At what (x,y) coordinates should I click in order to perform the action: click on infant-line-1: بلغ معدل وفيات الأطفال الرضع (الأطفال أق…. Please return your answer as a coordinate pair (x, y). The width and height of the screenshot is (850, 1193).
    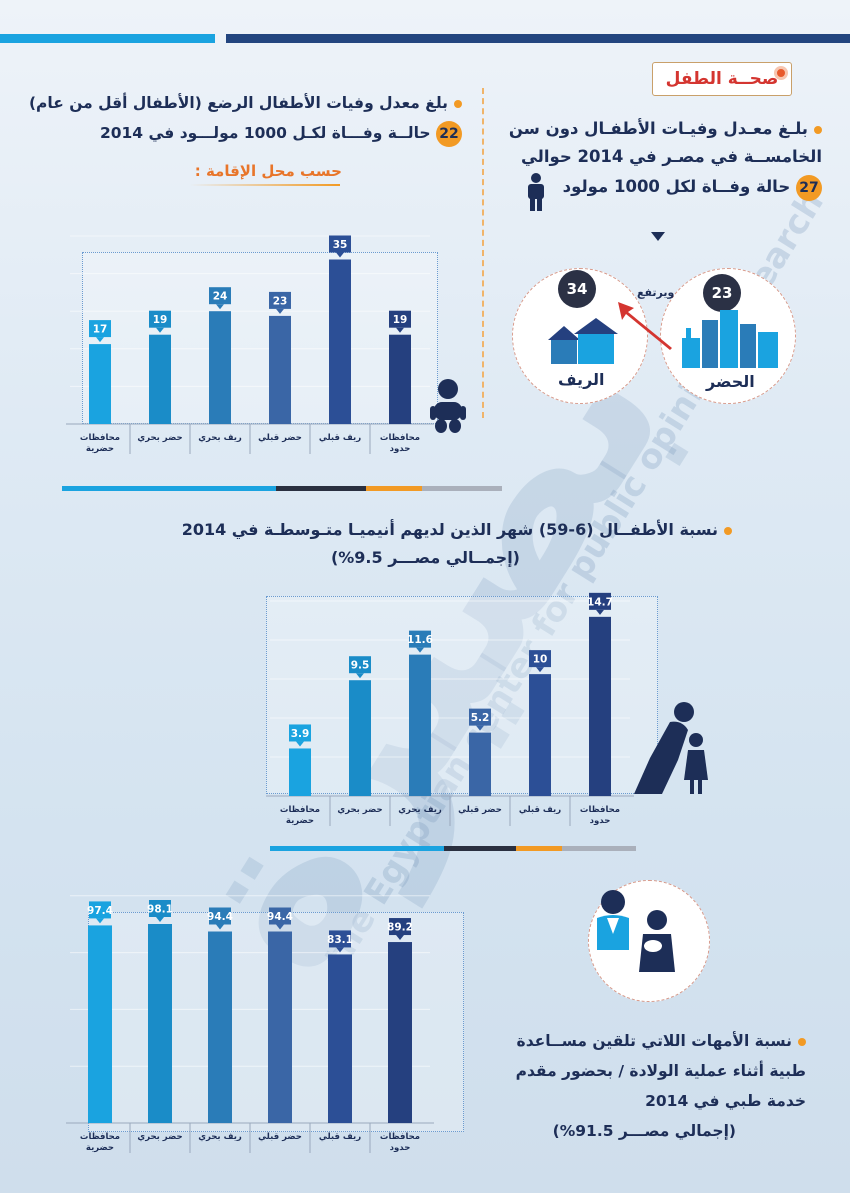
    Looking at the image, I should click on (242, 103).